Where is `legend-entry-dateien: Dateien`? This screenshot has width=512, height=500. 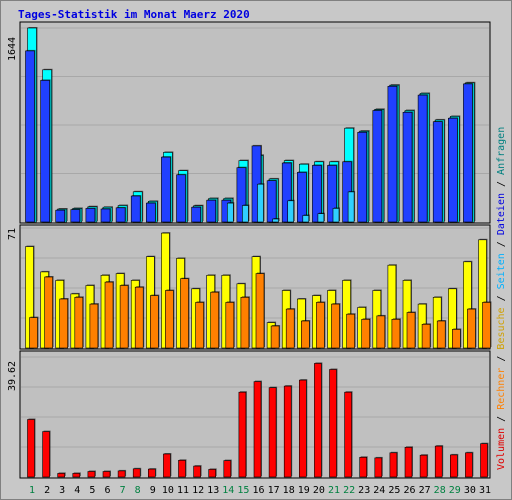 legend-entry-dateien: Dateien is located at coordinates (501, 214).